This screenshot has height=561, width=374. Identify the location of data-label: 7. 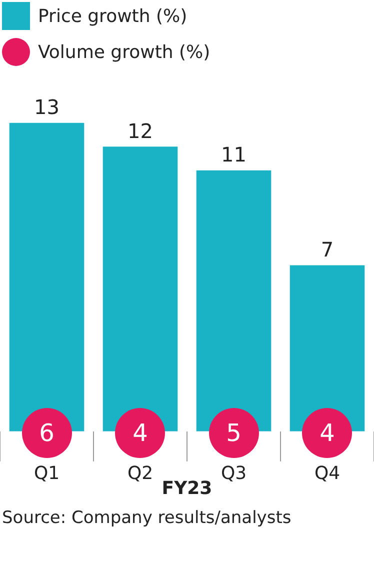
(327, 249).